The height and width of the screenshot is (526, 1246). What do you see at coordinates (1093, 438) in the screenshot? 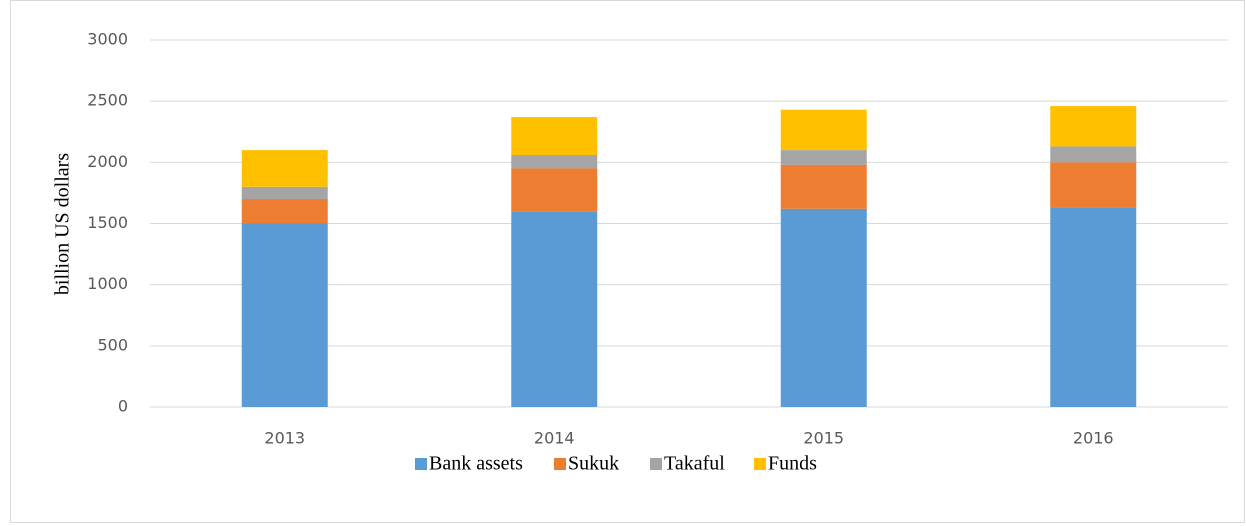
I see `x-tick-label: 2016` at bounding box center [1093, 438].